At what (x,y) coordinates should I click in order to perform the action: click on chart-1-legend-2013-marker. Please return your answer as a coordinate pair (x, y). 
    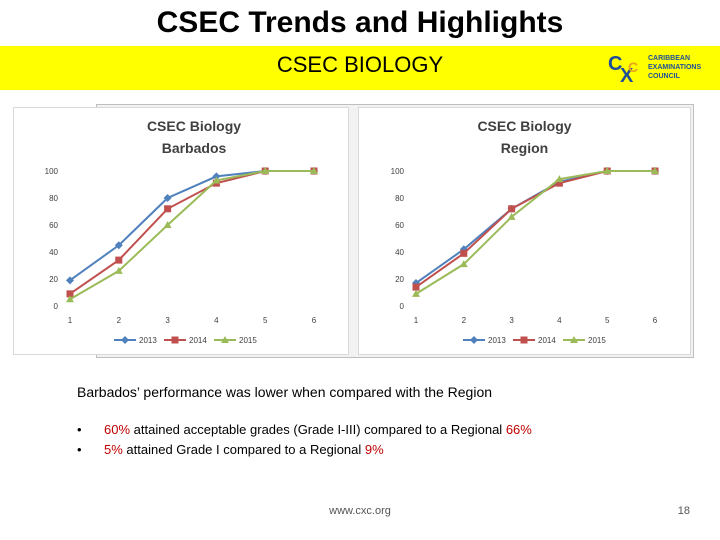
    Looking at the image, I should click on (474, 340).